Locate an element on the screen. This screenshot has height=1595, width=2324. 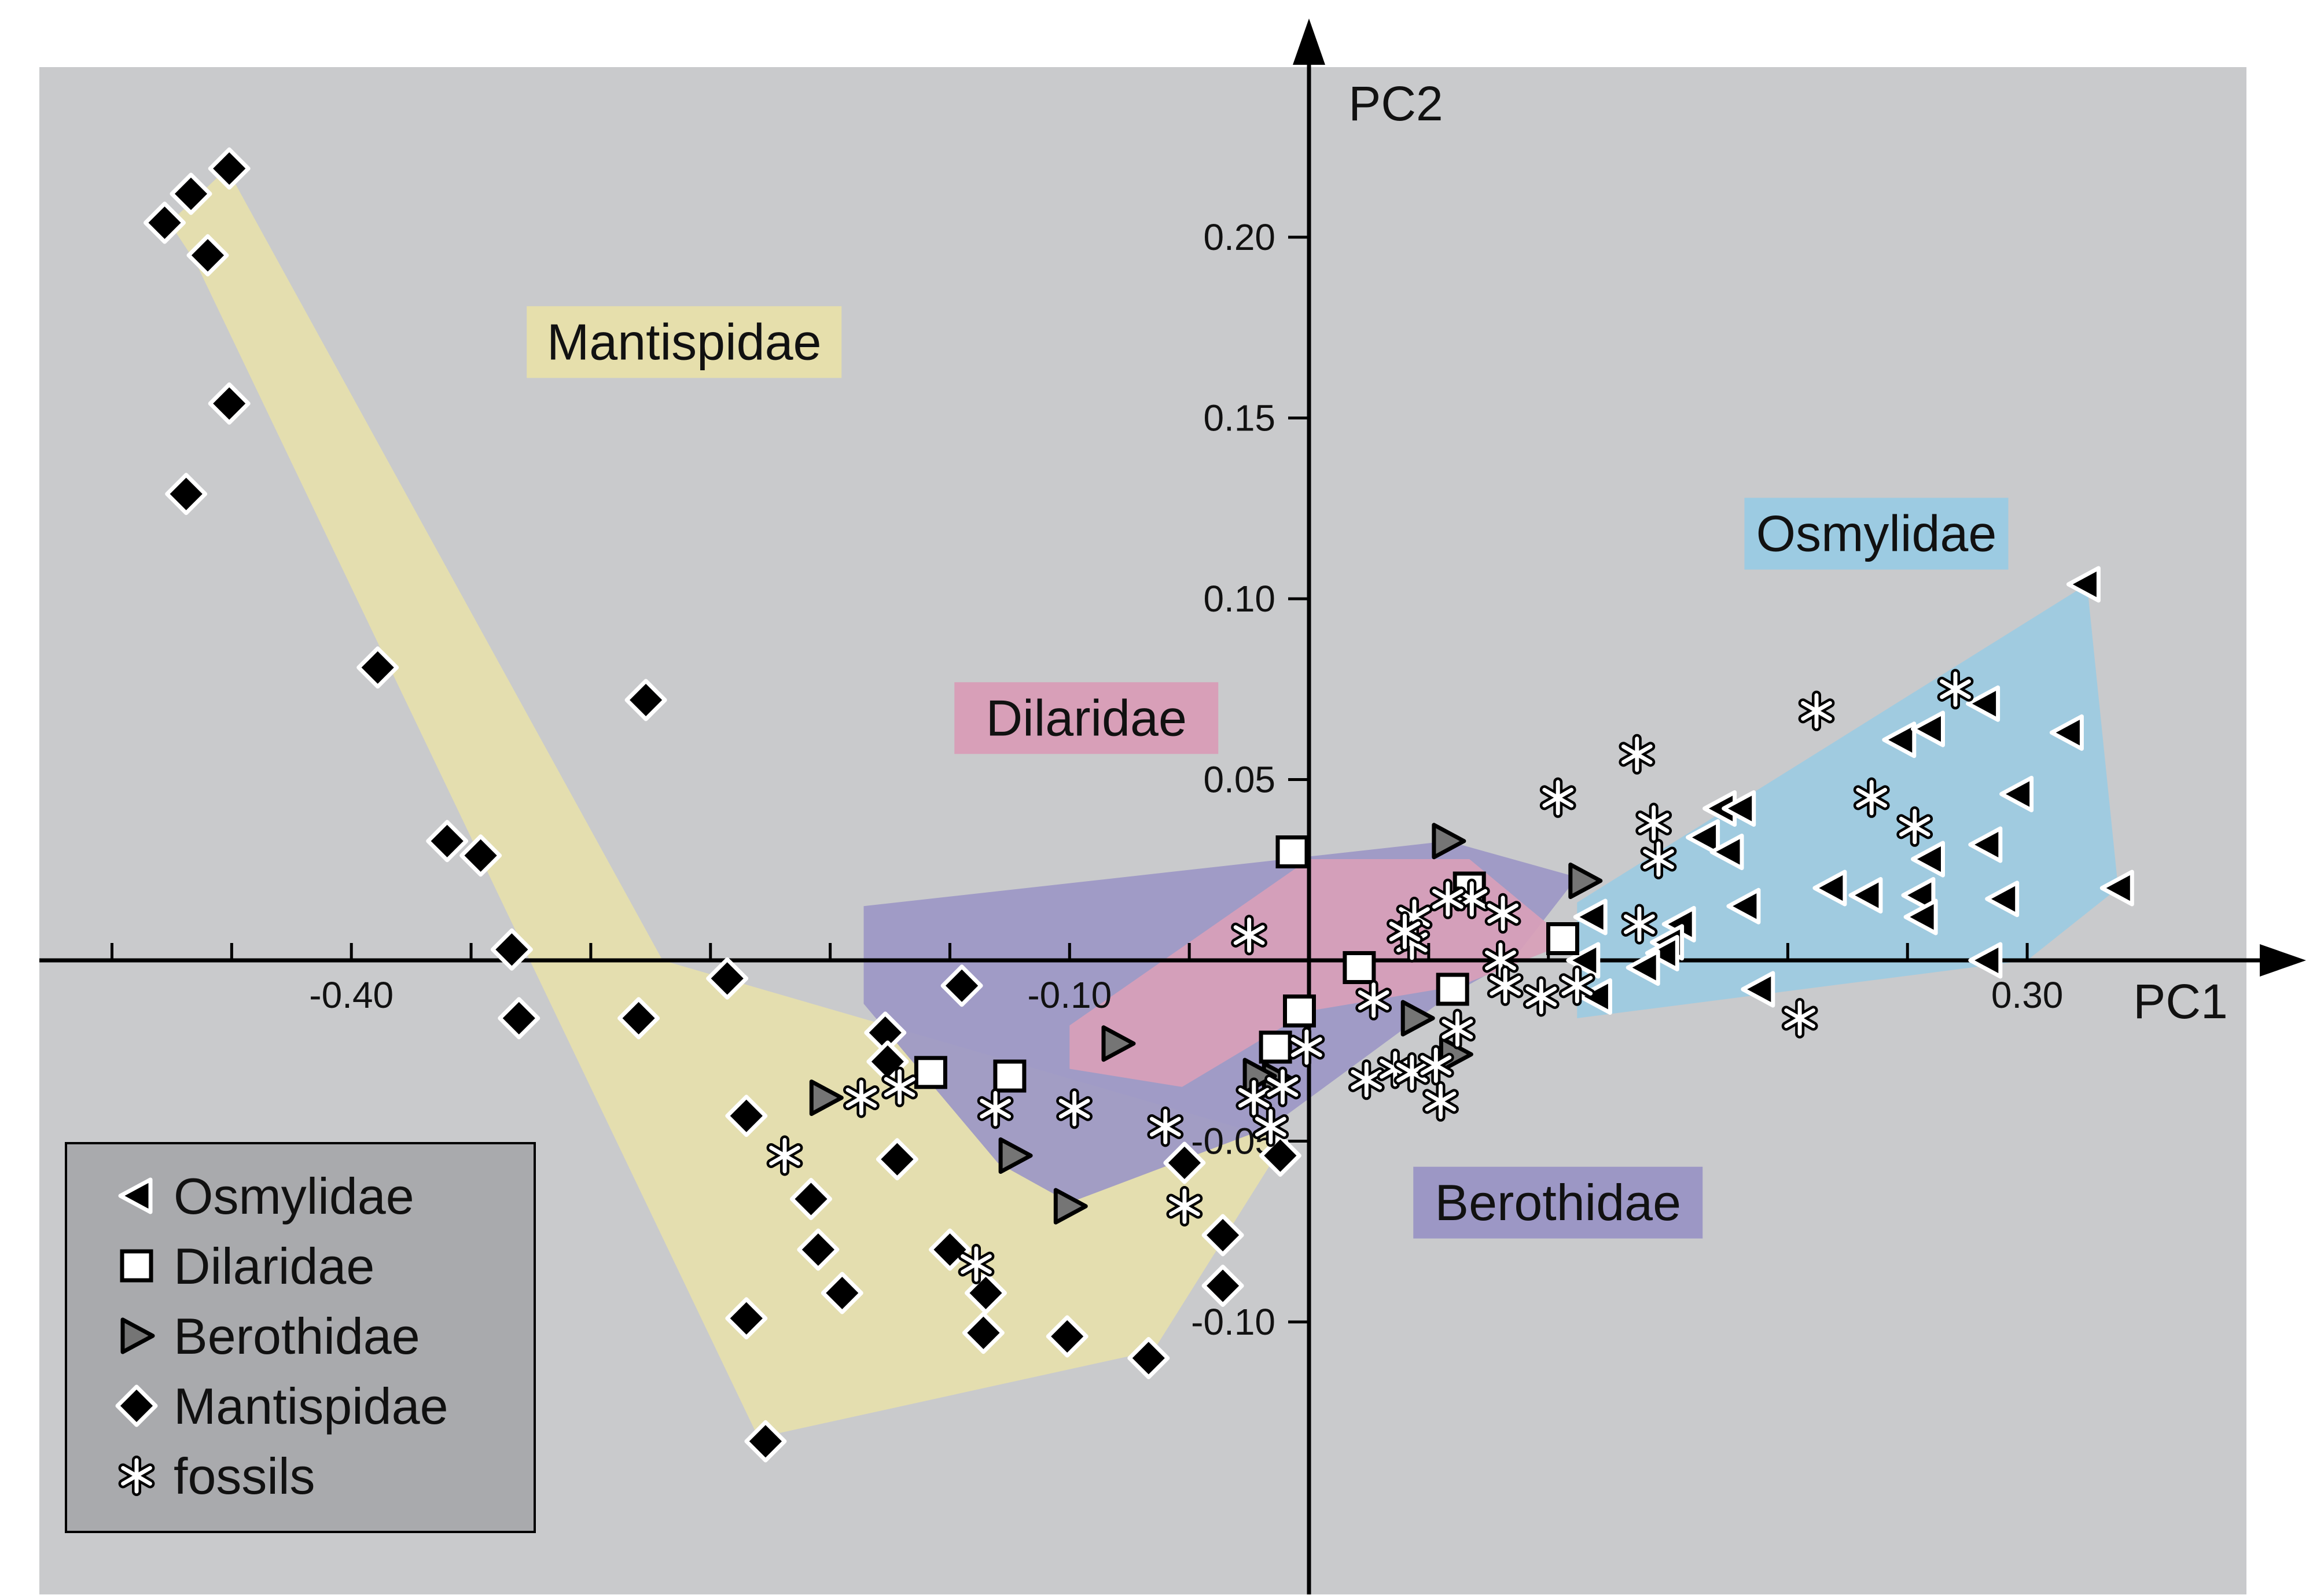
legend-marker-dilaridae is located at coordinates (136, 1266).